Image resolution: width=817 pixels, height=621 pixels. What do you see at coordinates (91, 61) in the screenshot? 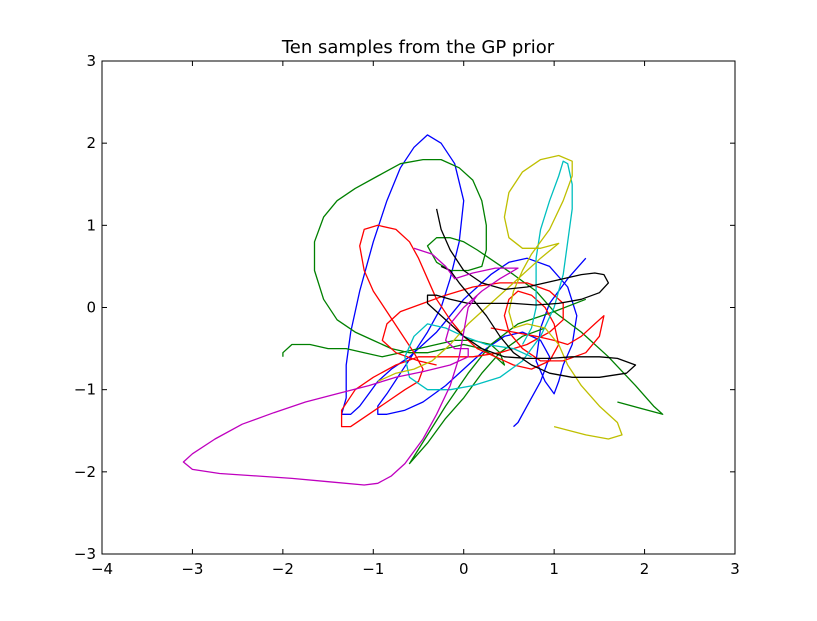
I see `y-tick-label: 3` at bounding box center [91, 61].